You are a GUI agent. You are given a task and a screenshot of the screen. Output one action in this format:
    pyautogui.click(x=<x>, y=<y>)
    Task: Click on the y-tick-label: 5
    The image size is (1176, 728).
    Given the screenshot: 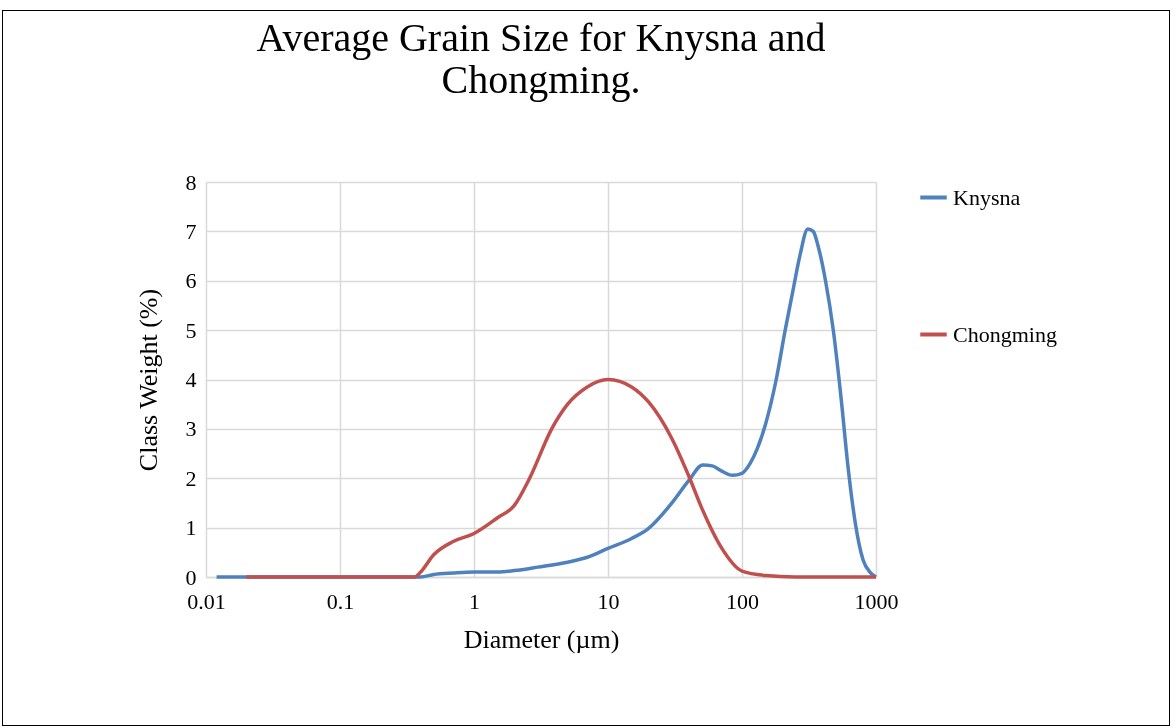 What is the action you would take?
    pyautogui.click(x=191, y=330)
    